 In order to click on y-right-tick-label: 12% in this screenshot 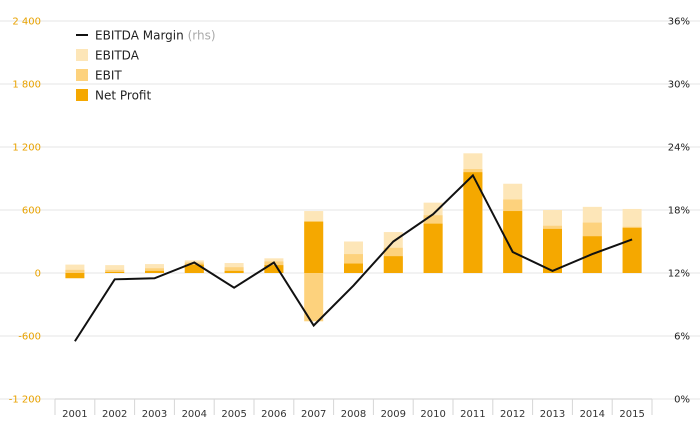, I will do `click(679, 274)`.